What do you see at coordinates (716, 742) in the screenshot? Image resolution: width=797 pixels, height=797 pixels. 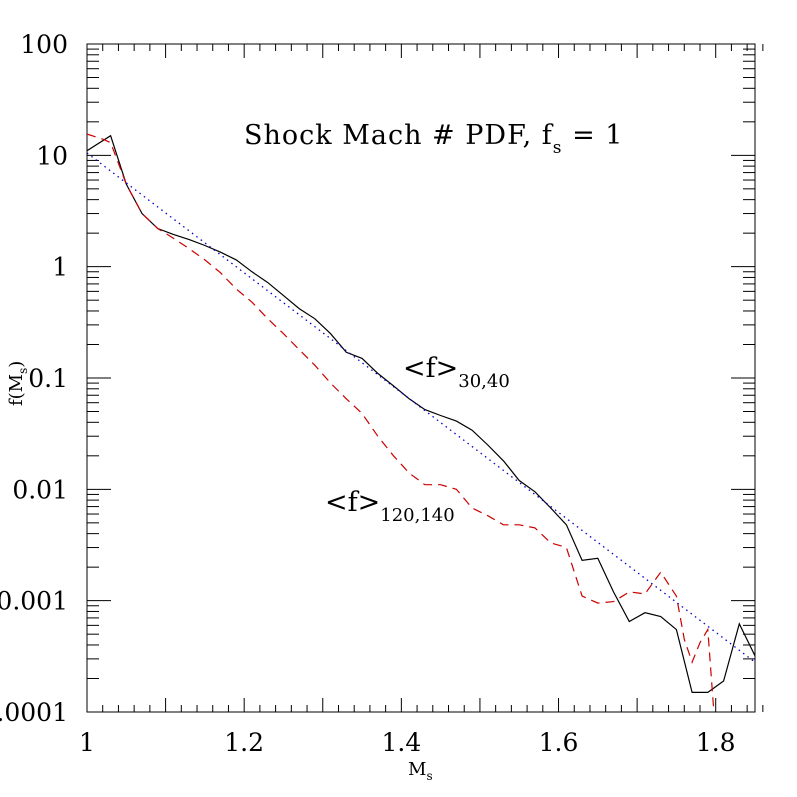 I see `x-tick-label: 1.8` at bounding box center [716, 742].